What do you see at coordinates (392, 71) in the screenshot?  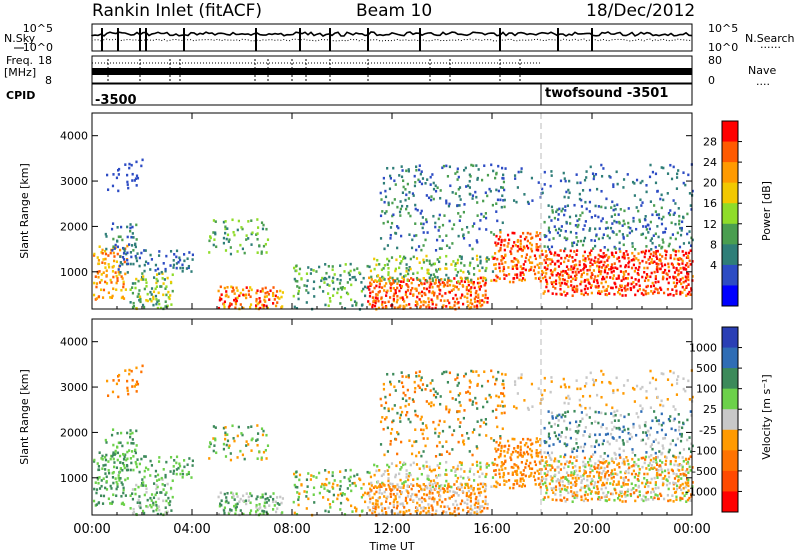 I see `nave-band` at bounding box center [392, 71].